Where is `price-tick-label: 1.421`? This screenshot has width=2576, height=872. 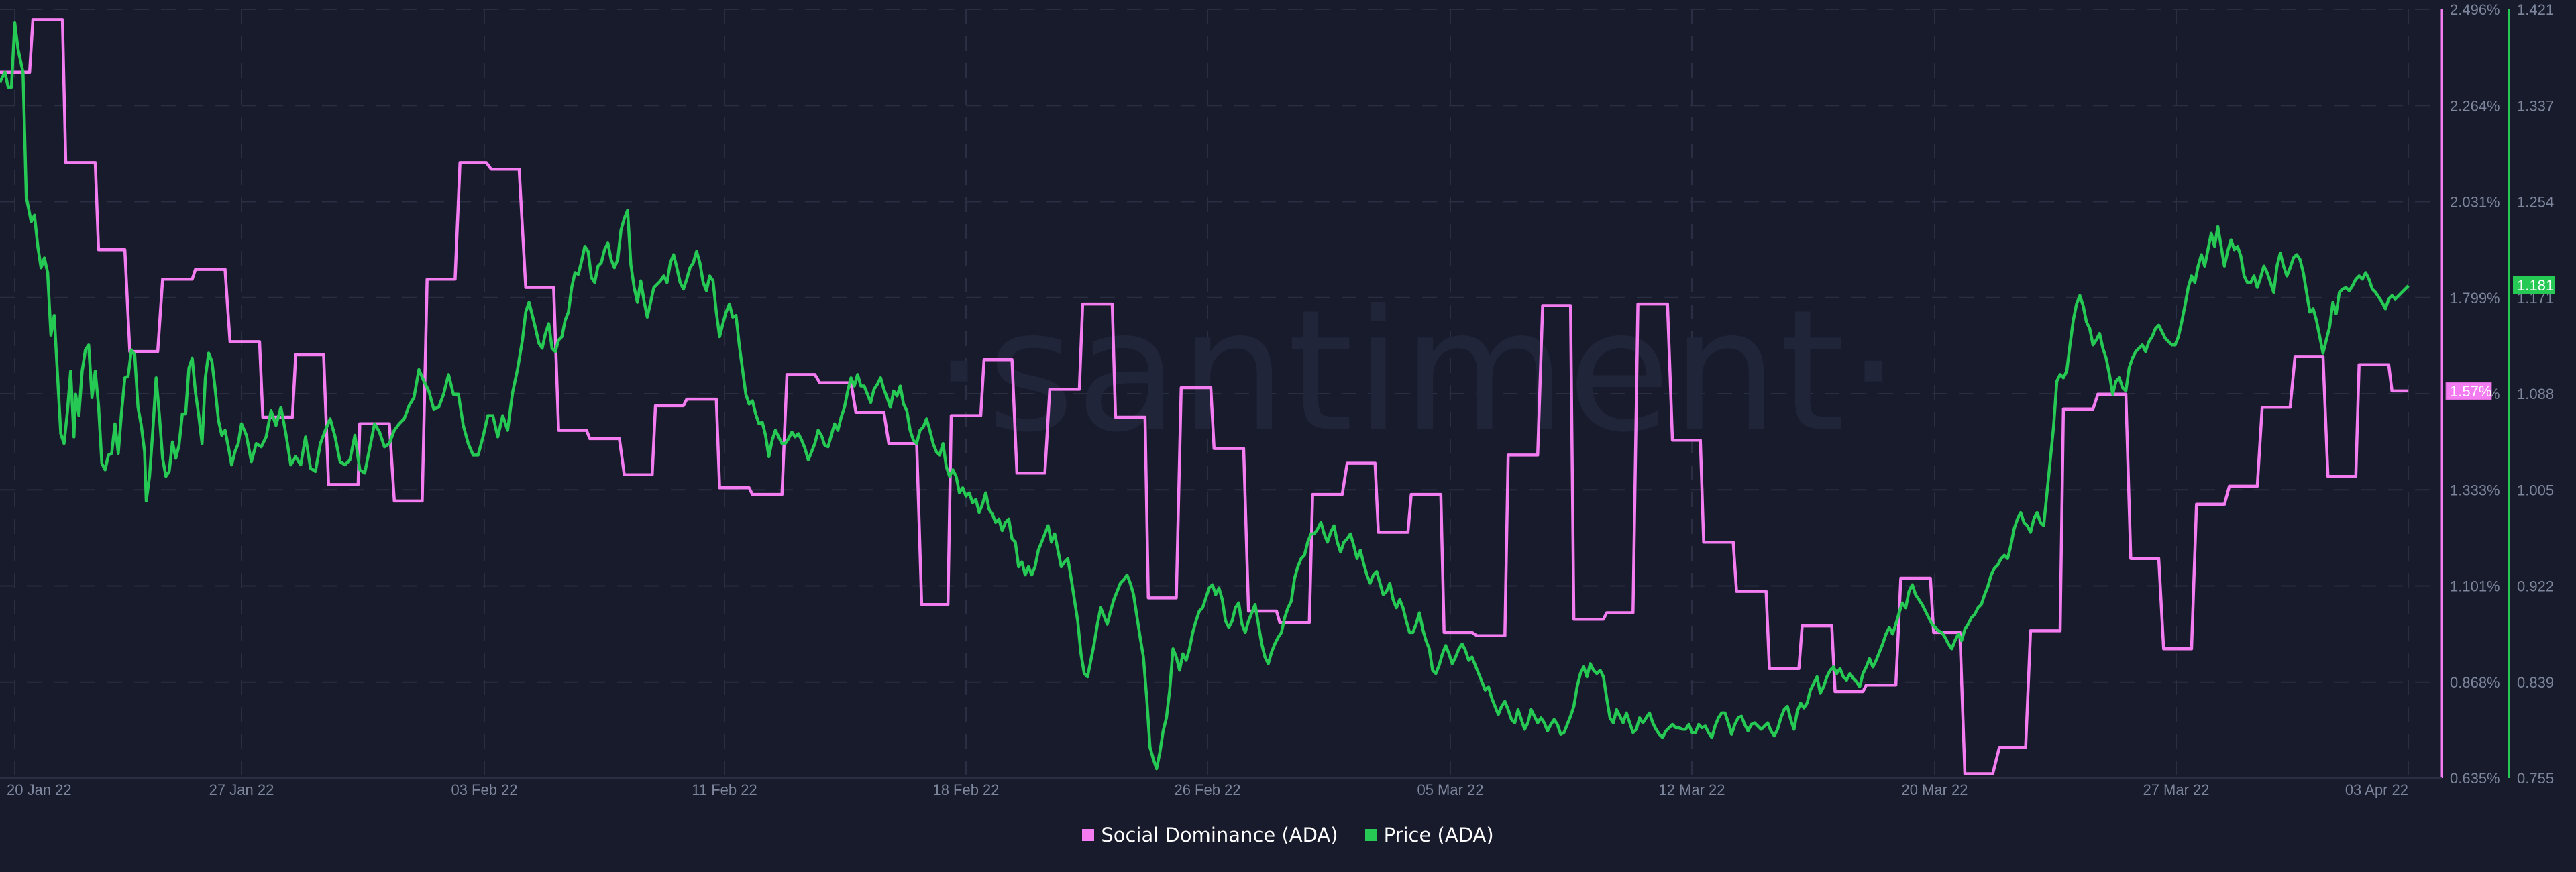 price-tick-label: 1.421 is located at coordinates (2535, 9).